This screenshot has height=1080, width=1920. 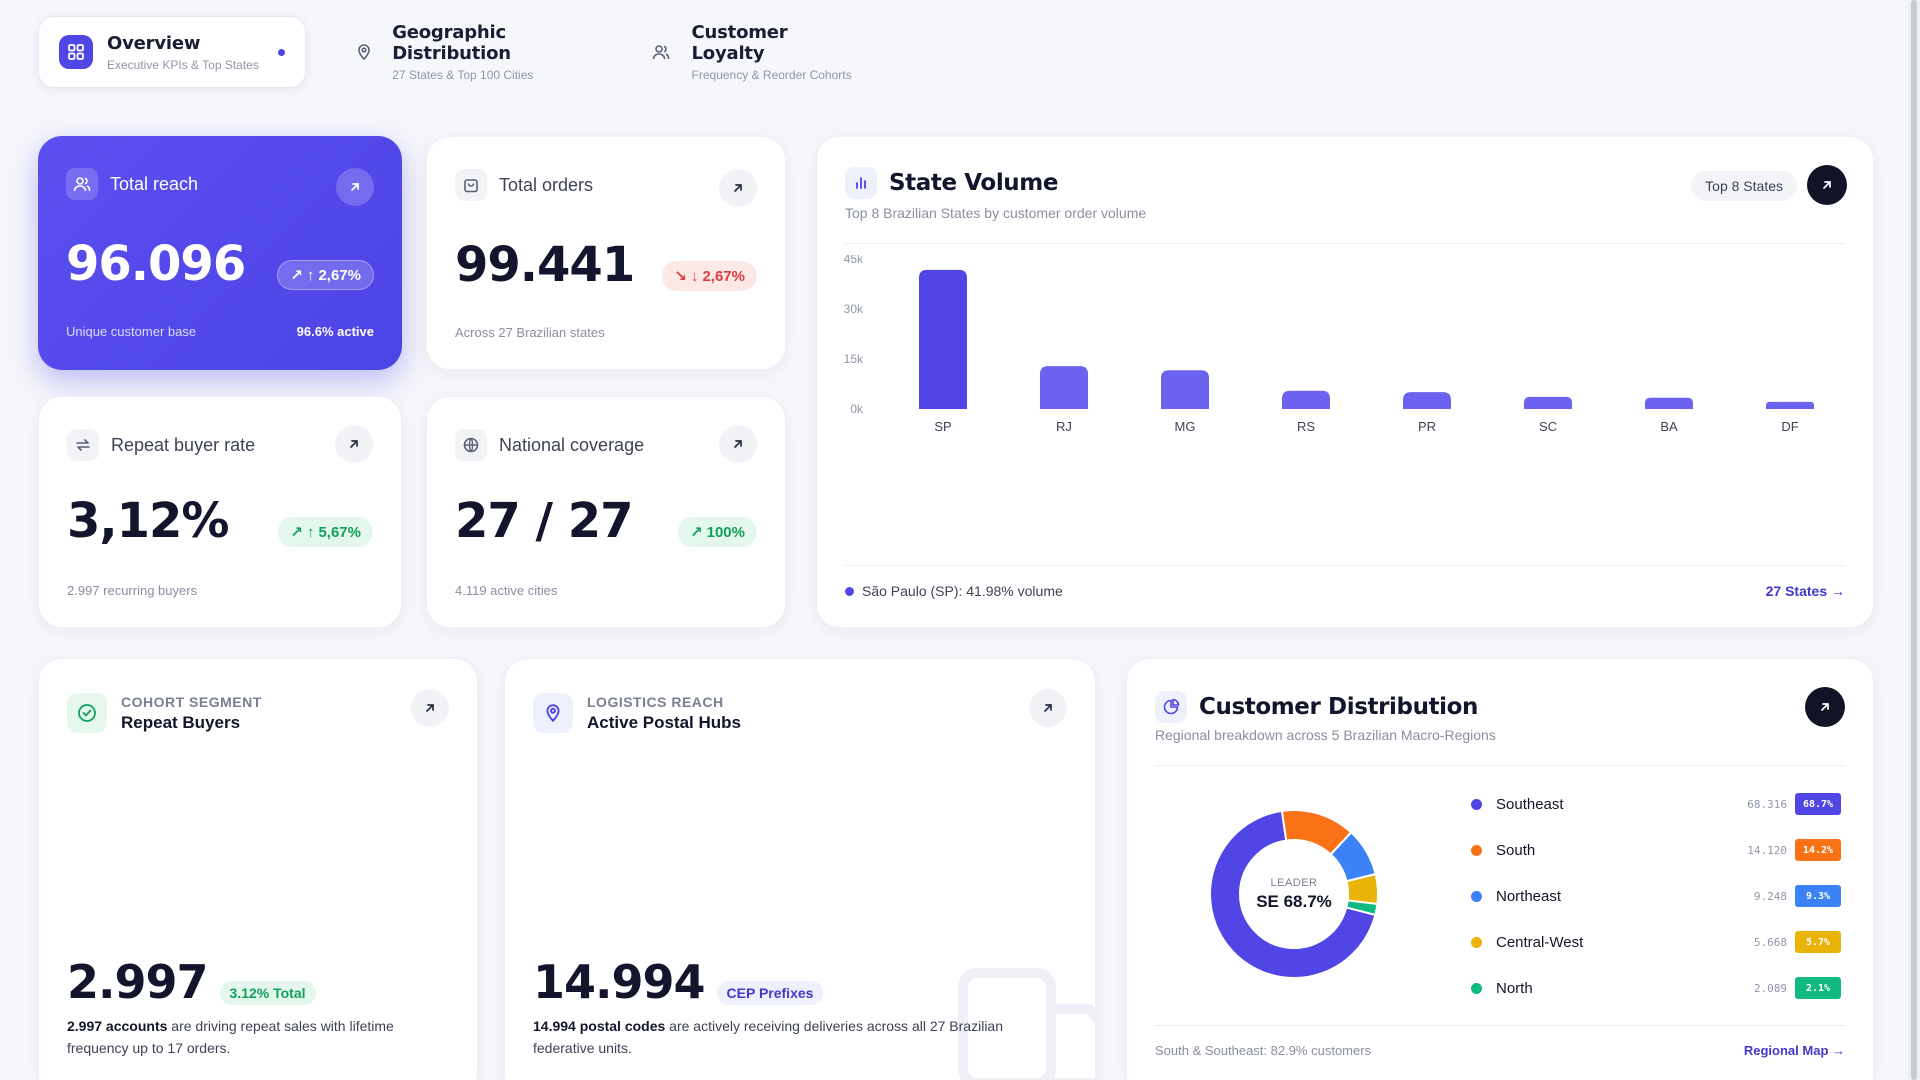 I want to click on region-name: Southeast, so click(x=1530, y=804).